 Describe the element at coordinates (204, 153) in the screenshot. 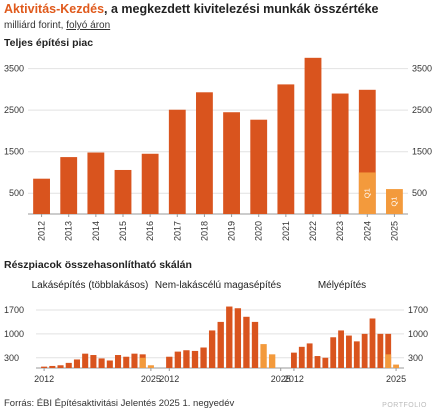

I see `bar-2018` at that location.